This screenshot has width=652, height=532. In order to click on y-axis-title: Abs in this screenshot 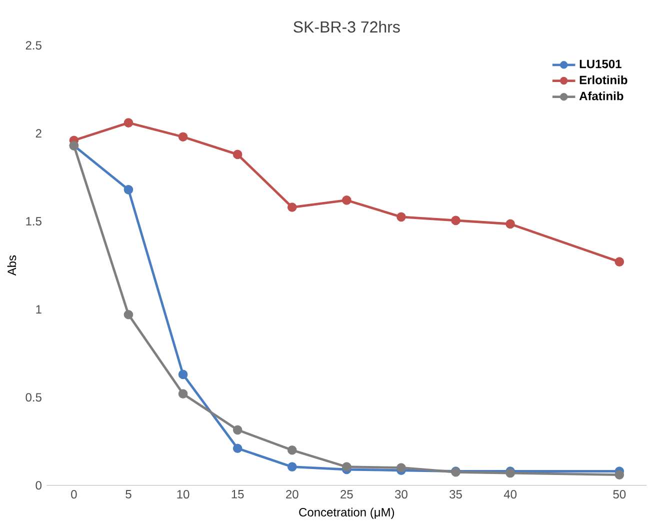, I will do `click(11, 265)`.